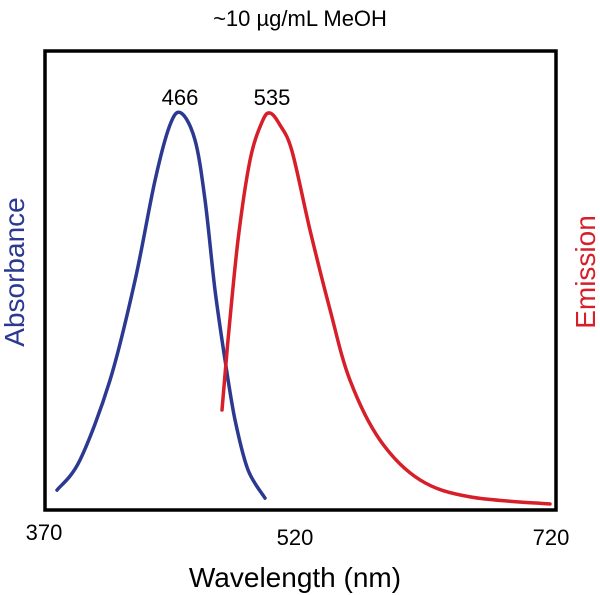 Image resolution: width=600 pixels, height=595 pixels. What do you see at coordinates (551, 537) in the screenshot?
I see `x-tick-label-720: 720` at bounding box center [551, 537].